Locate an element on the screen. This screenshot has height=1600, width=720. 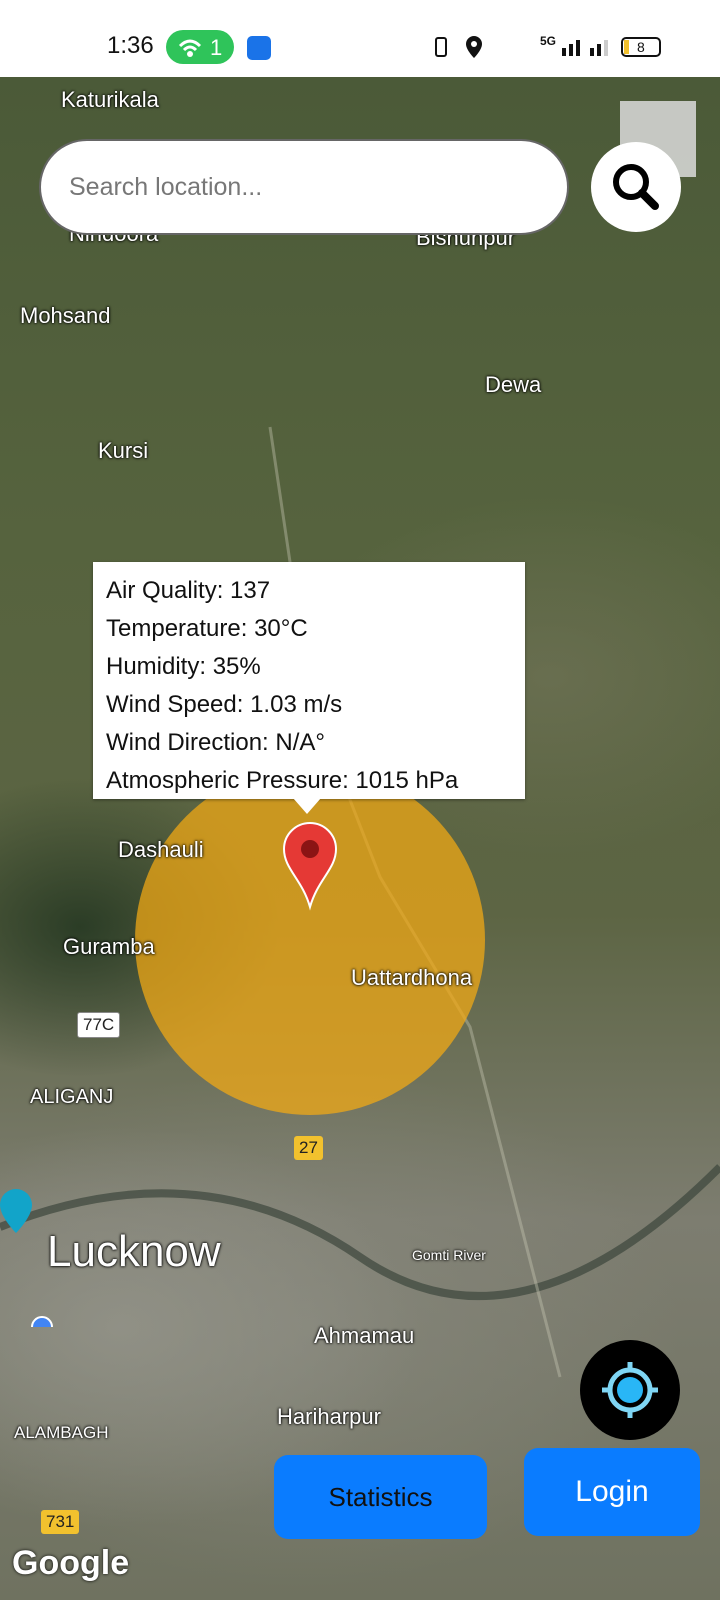
map-label: Guramba is located at coordinates (109, 946).